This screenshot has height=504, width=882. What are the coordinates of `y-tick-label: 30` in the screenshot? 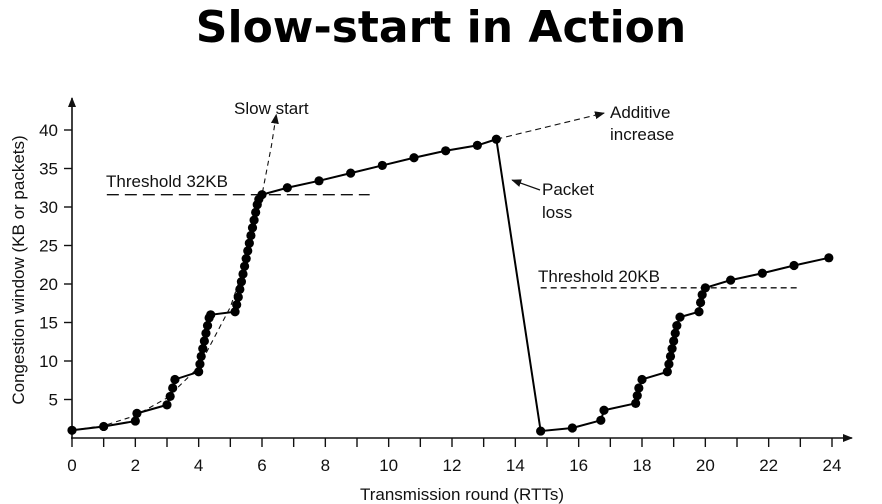 It's located at (48, 207).